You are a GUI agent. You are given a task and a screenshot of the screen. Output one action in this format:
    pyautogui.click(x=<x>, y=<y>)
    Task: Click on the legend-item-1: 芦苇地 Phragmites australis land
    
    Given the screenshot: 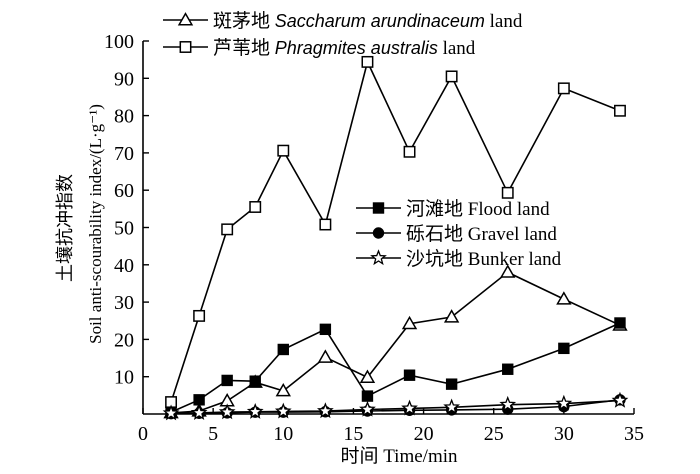 What is the action you would take?
    pyautogui.click(x=319, y=48)
    